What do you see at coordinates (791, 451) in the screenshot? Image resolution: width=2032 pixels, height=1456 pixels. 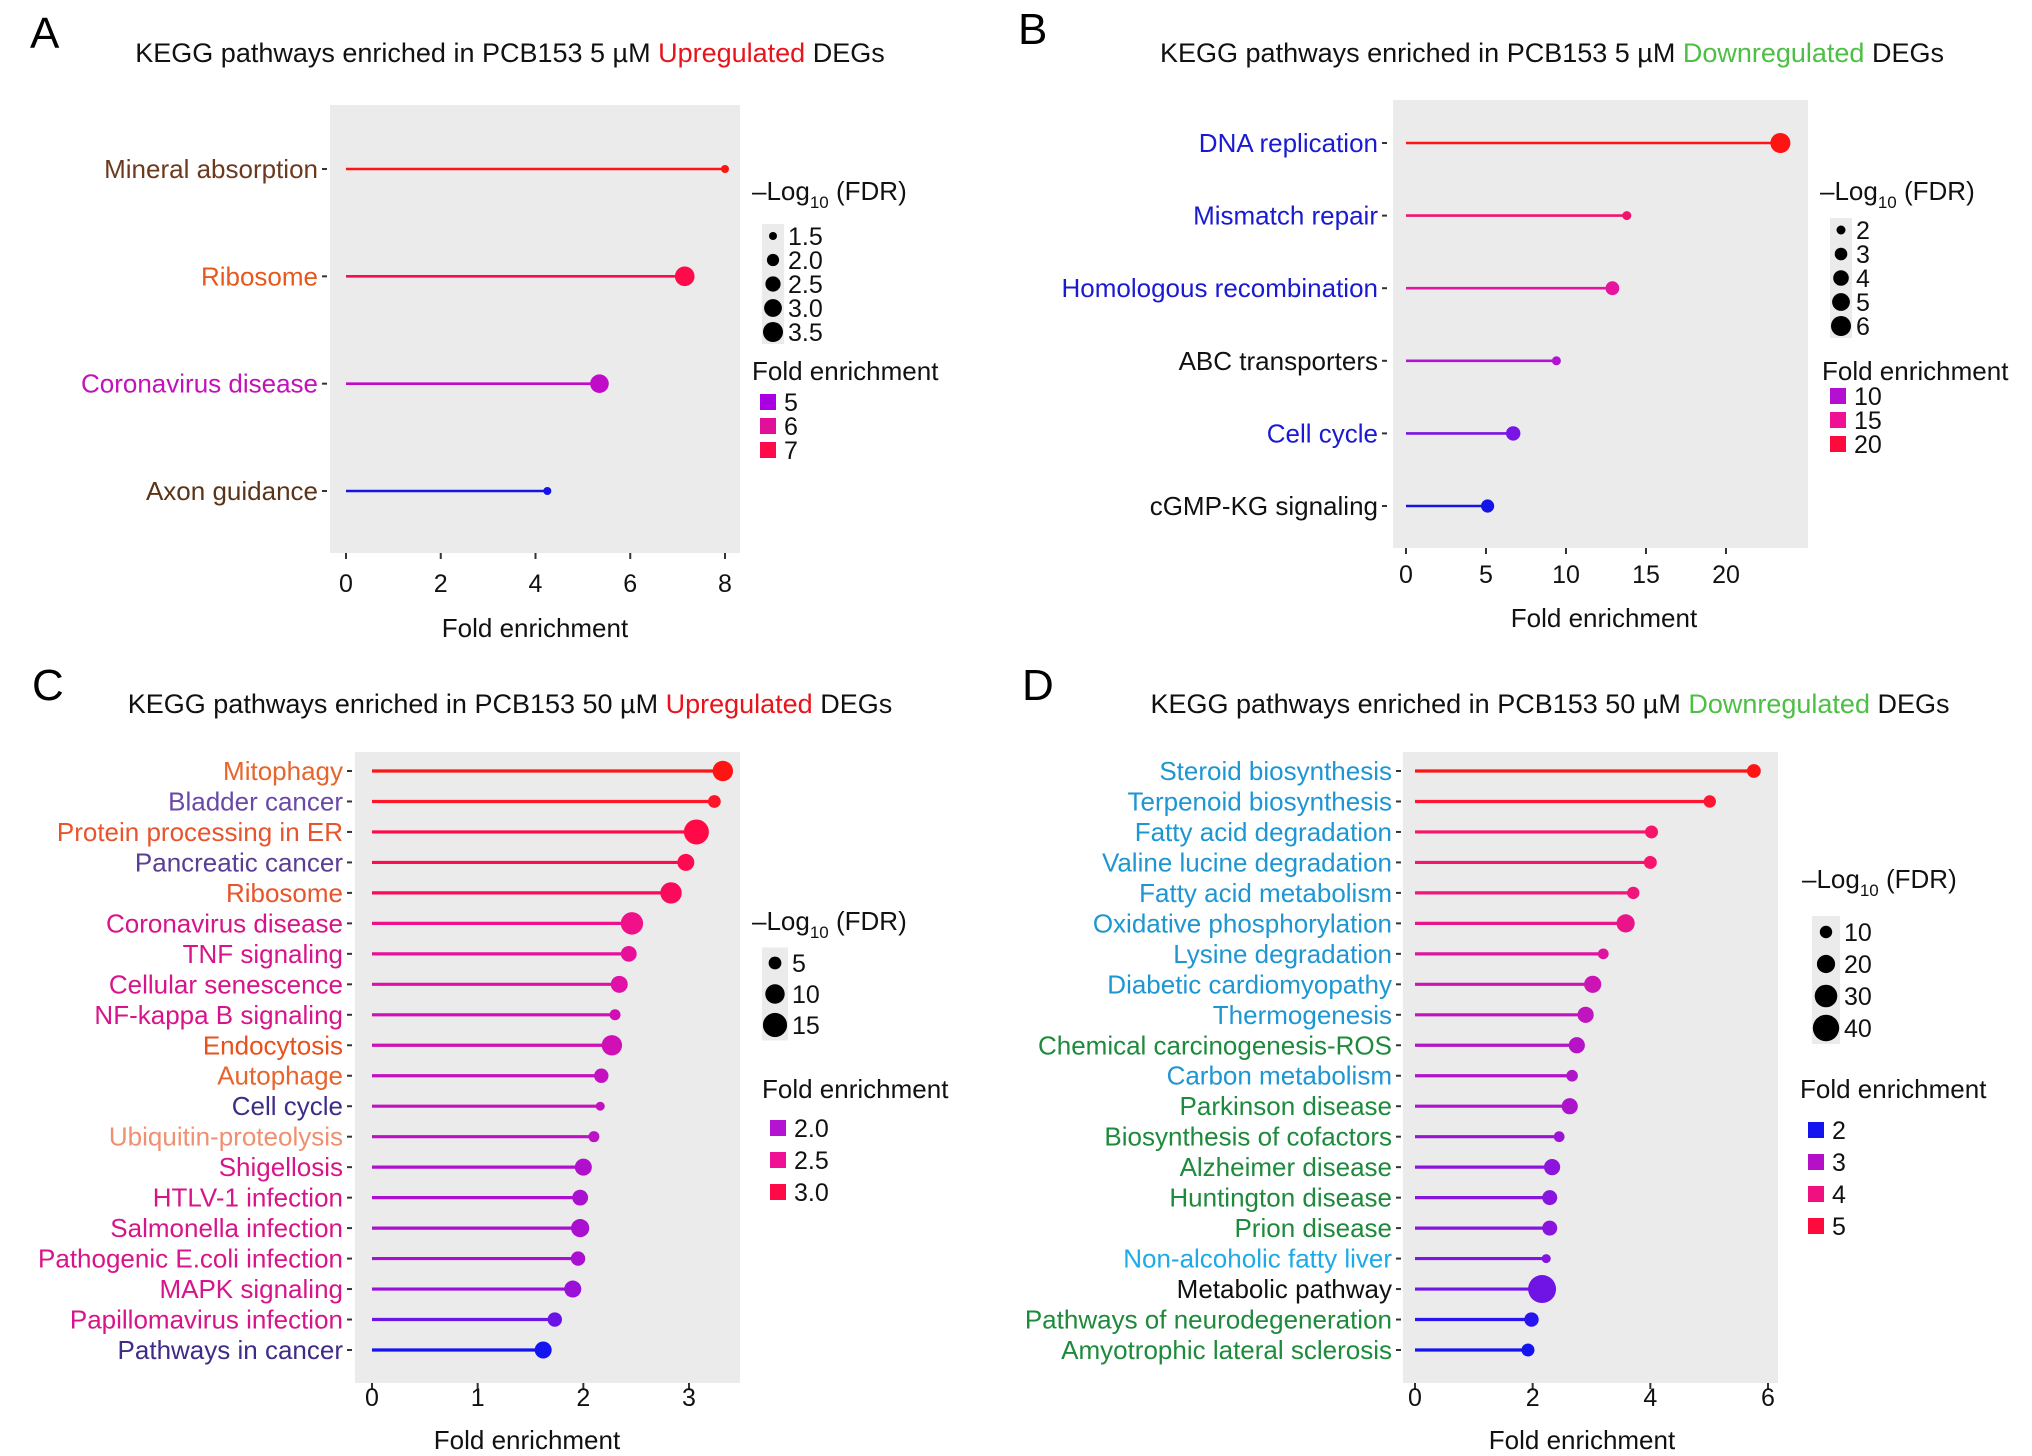 I see `color-legend-label: 7` at bounding box center [791, 451].